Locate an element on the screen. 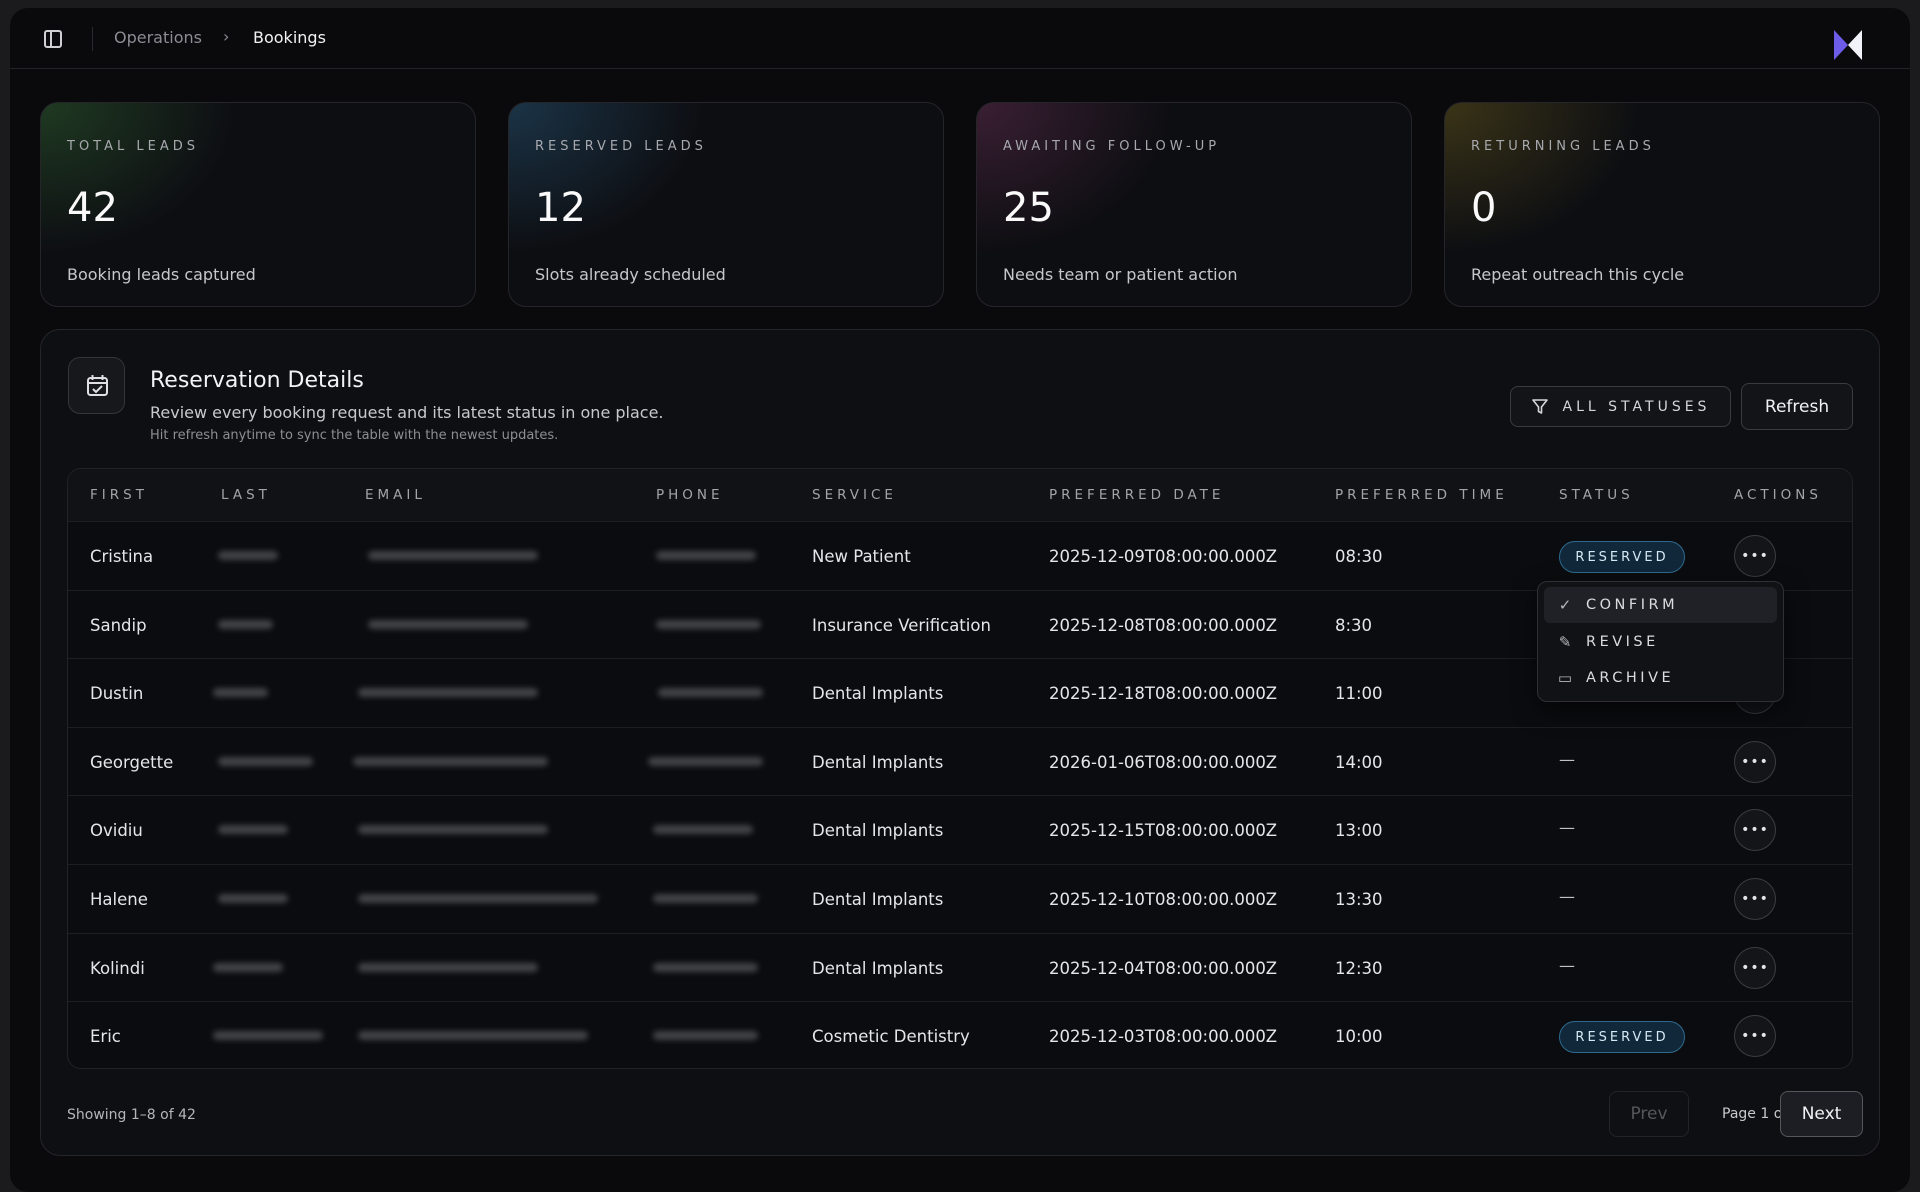 This screenshot has width=1920, height=1192. top-bar: Operations › Bookings is located at coordinates (960, 38).